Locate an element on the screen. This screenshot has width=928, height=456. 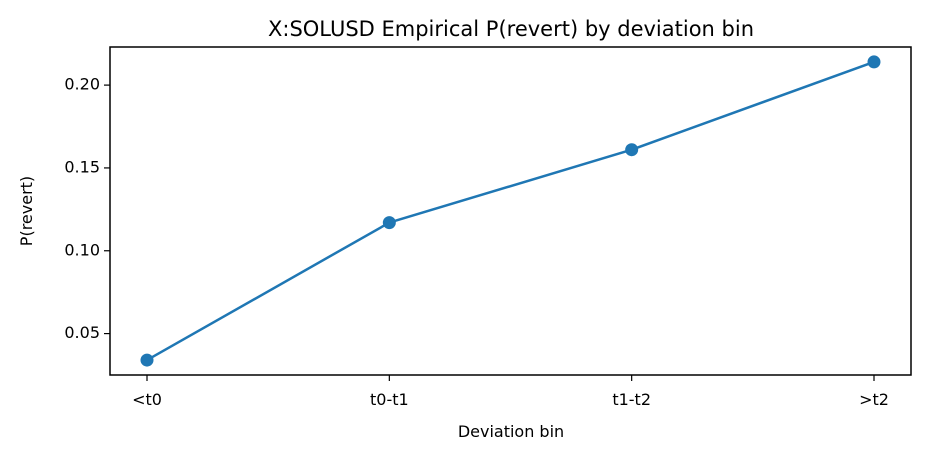
y-axis-label: P(revert) is located at coordinates (26, 211).